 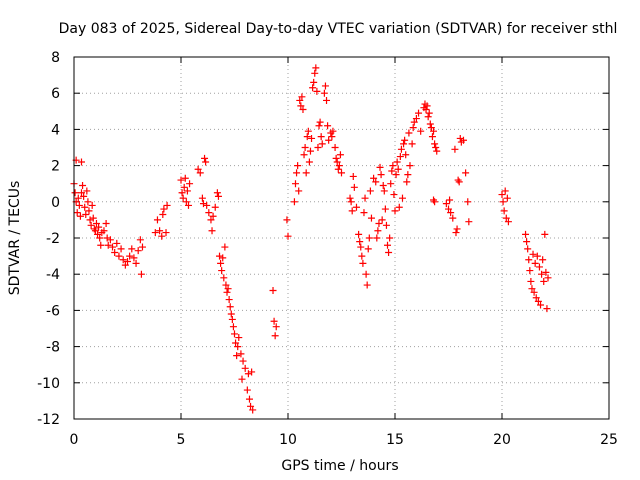 I want to click on y-axis-label: SDTVAR / TECUs, so click(x=15, y=238).